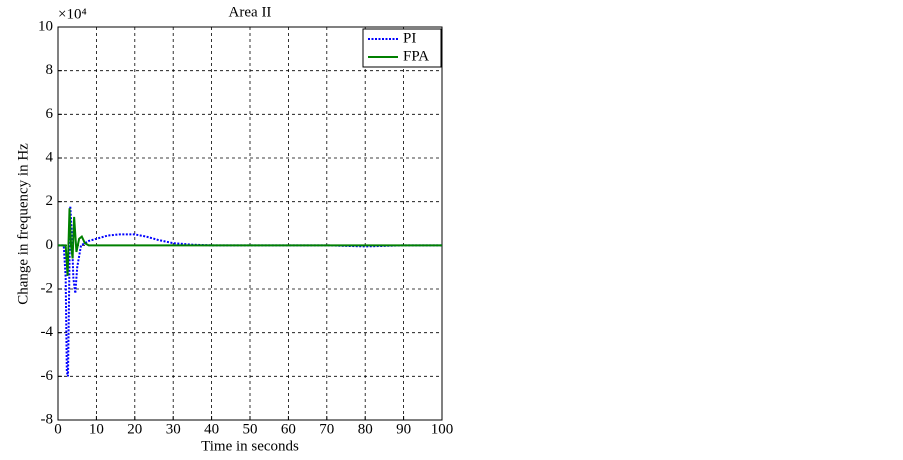  Describe the element at coordinates (50, 114) in the screenshot. I see `y-tick-label: 6` at that location.